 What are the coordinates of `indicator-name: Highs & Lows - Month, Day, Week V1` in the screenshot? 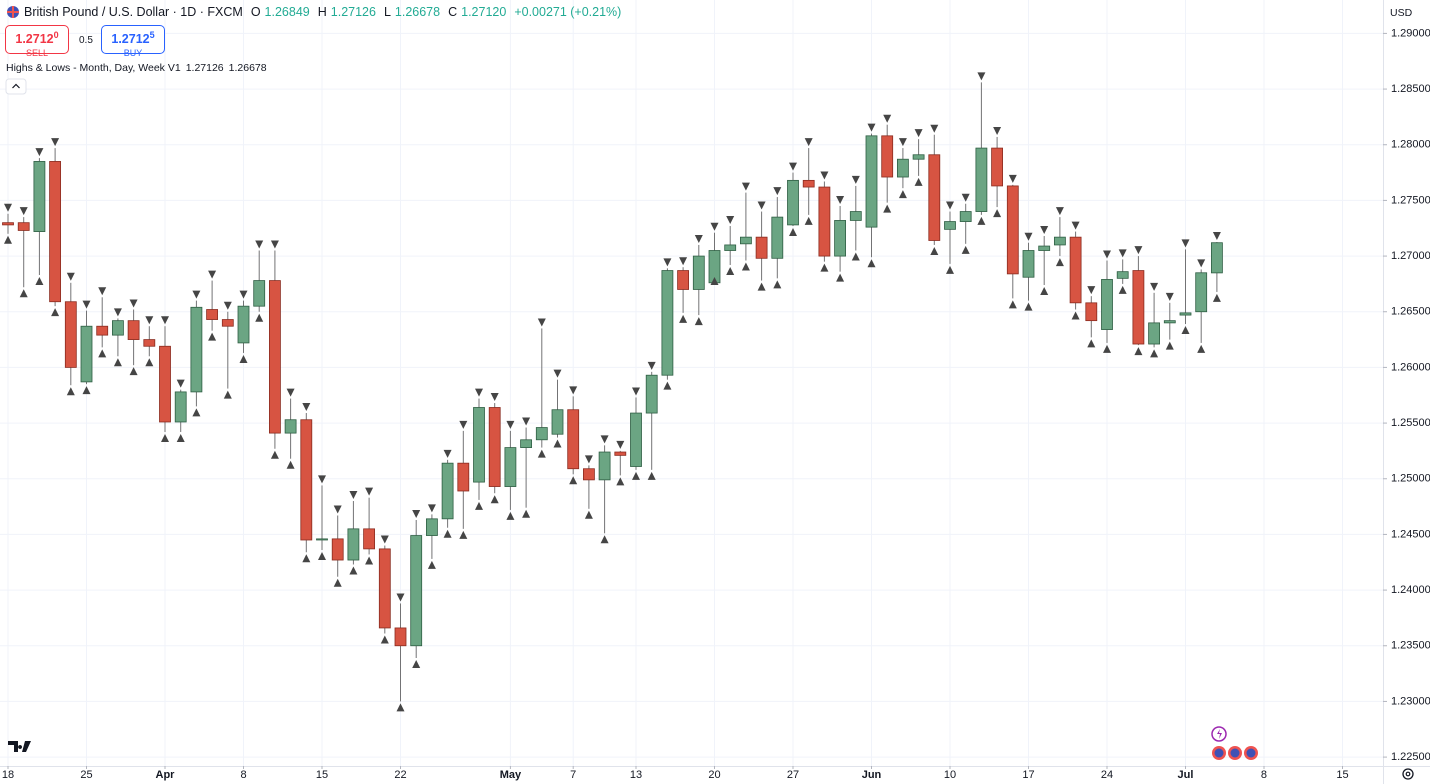 It's located at (93, 68).